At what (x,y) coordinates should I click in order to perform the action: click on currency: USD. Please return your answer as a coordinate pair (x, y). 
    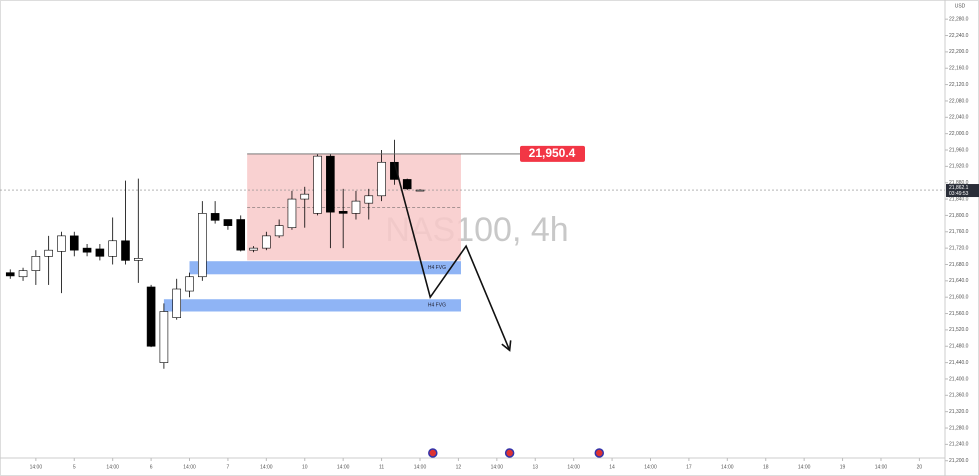
    Looking at the image, I should click on (960, 6).